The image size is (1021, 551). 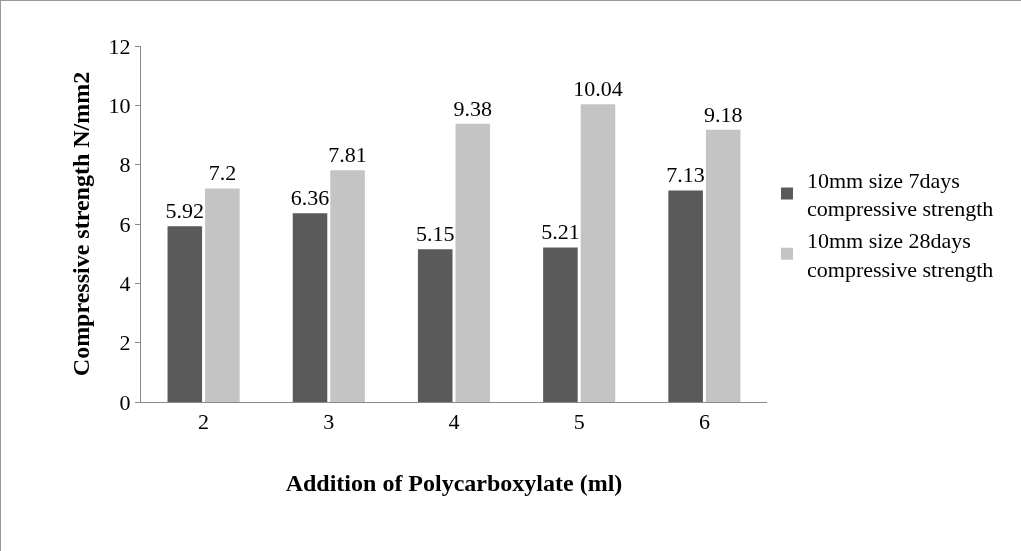 I want to click on data-label: 5.92, so click(x=185, y=211).